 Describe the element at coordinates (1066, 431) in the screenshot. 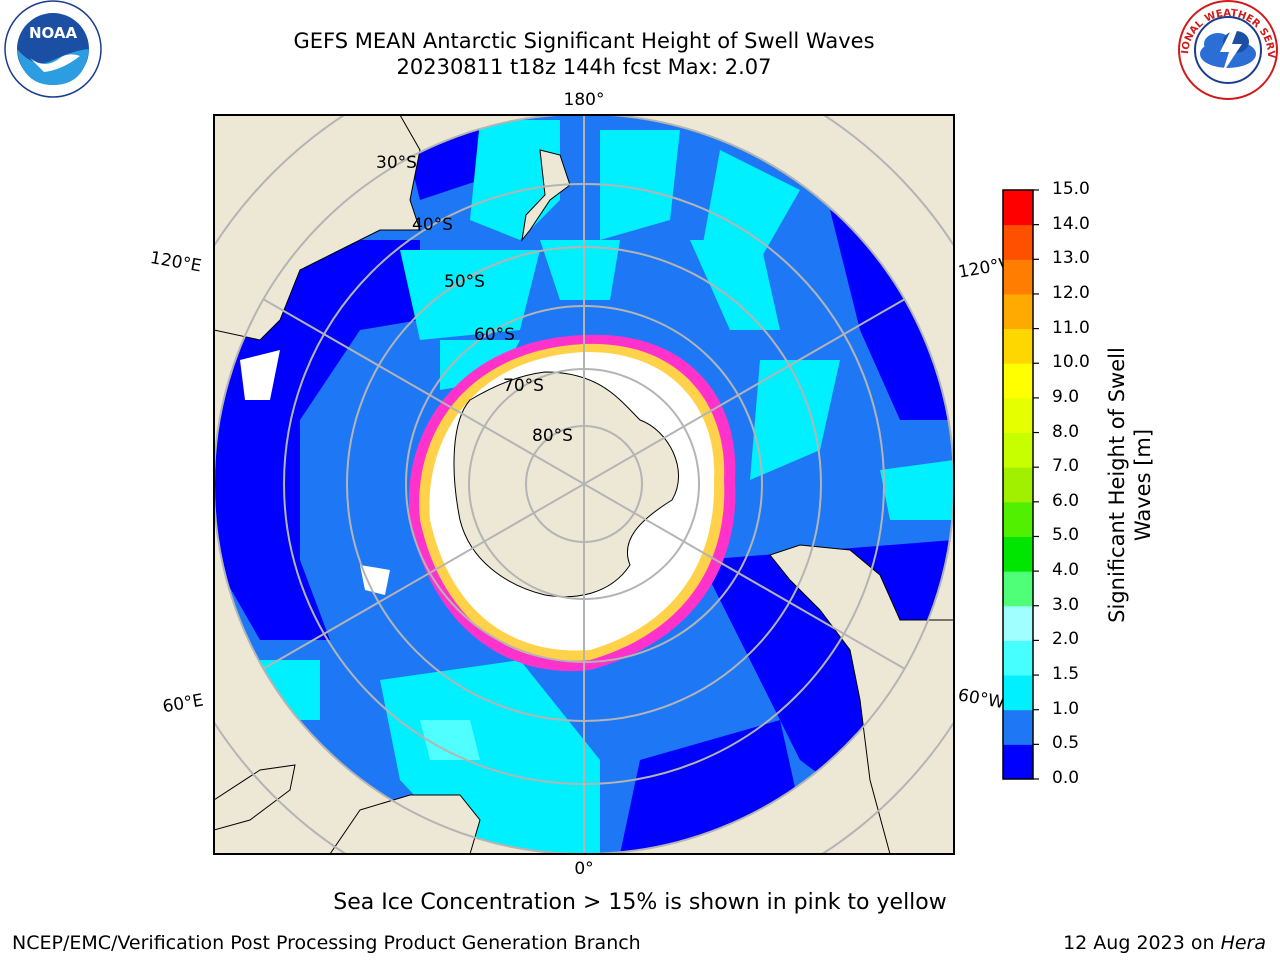

I see `colorbar-tick-label: 8.0` at that location.